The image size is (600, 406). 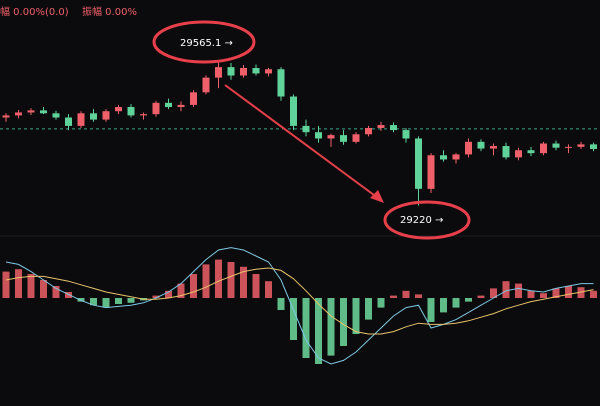 What do you see at coordinates (301, 141) in the screenshot?
I see `arrow` at bounding box center [301, 141].